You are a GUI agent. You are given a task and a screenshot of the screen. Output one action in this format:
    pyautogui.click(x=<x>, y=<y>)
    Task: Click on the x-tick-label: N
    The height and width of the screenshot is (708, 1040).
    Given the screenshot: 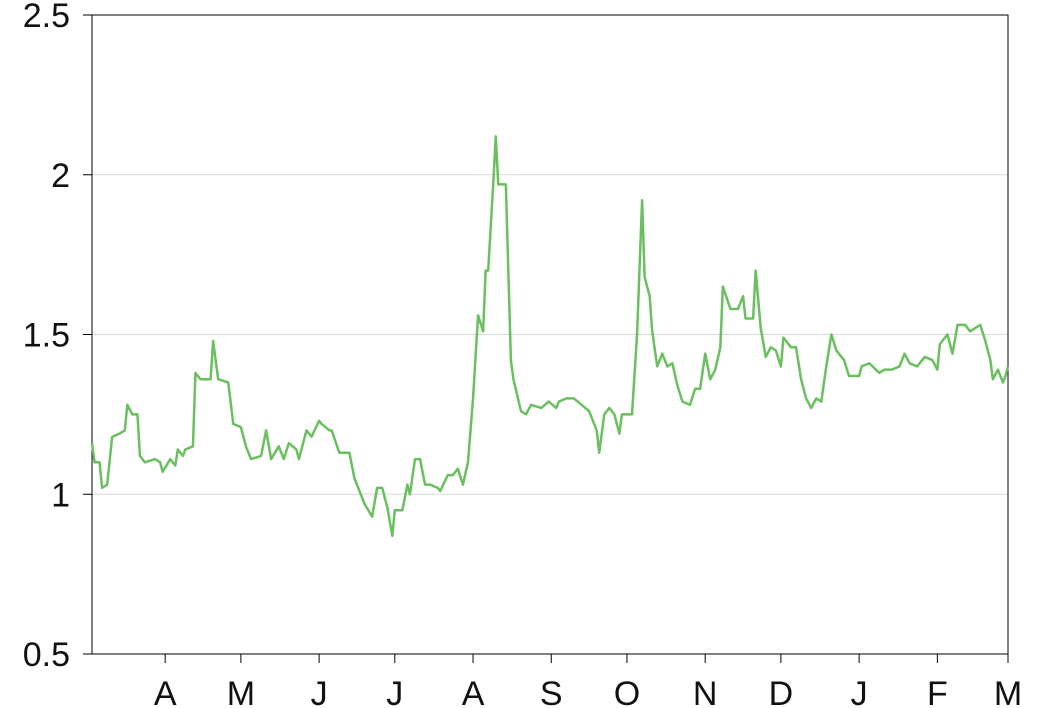 What is the action you would take?
    pyautogui.click(x=705, y=691)
    